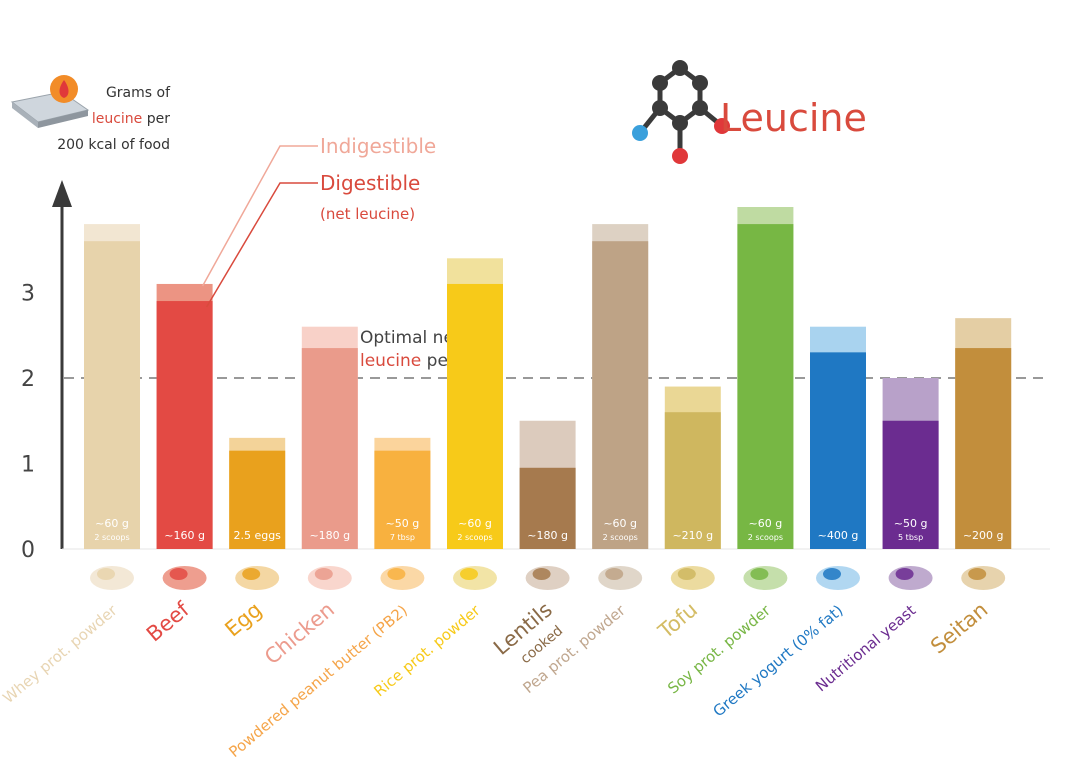  I want to click on bar-amount-sublabel: 5 tbsp, so click(910, 537).